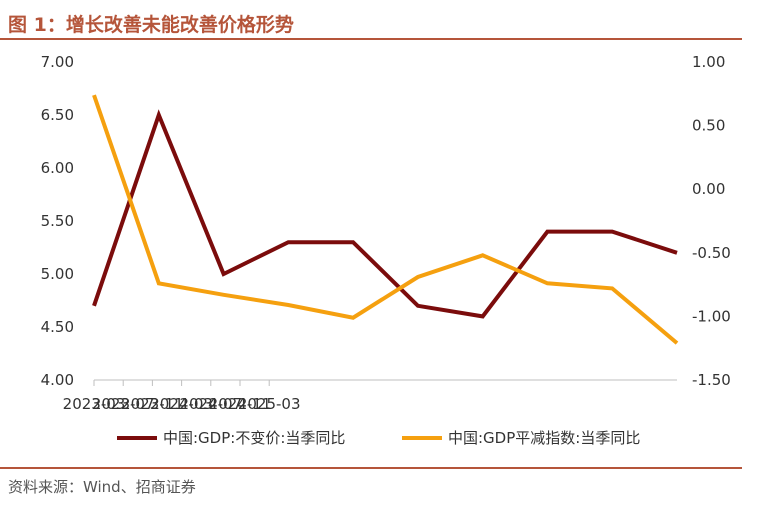 This screenshot has height=515, width=760. Describe the element at coordinates (544, 438) in the screenshot. I see `legend-label: 中国:GDP平减指数:当季同比` at that location.